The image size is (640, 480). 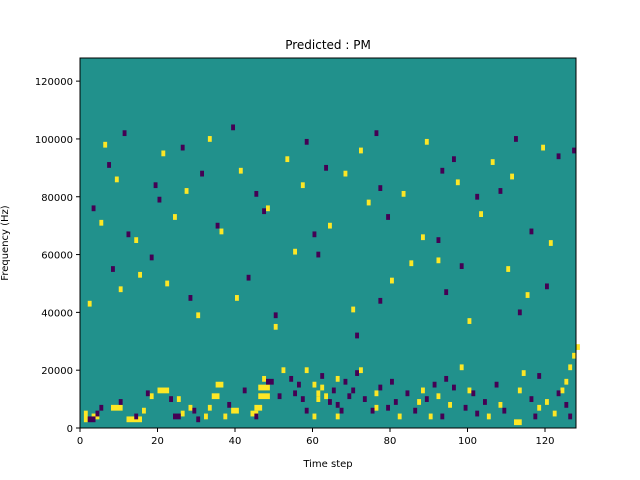 I want to click on x-axis: 0 20 40 60 80 100 120, so click(x=316, y=437).